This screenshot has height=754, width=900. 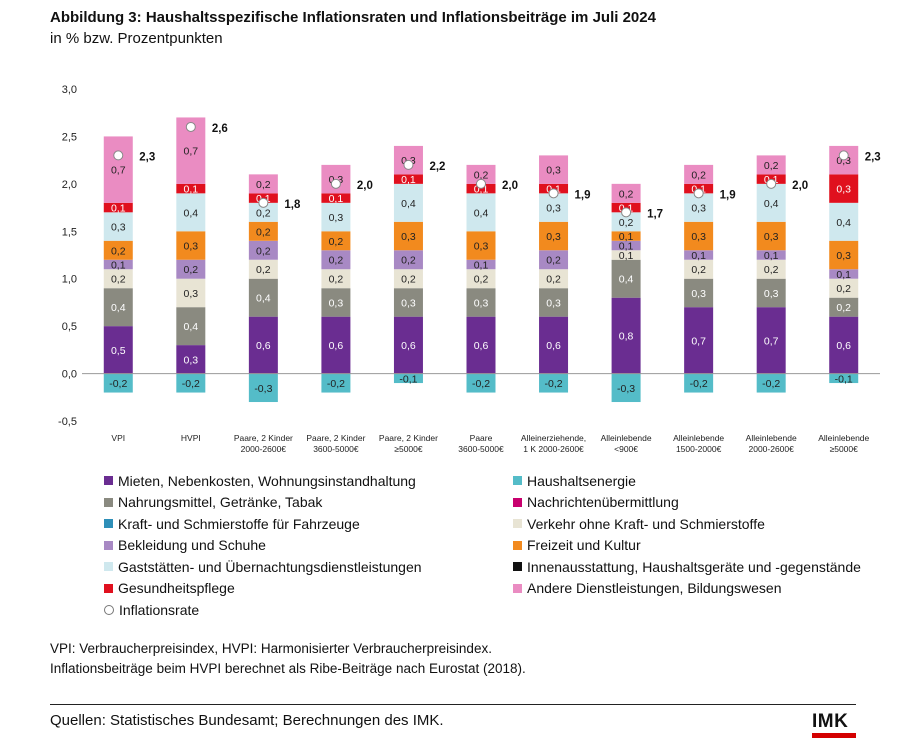 I want to click on bar-segment-label: 0,6, so click(x=481, y=346).